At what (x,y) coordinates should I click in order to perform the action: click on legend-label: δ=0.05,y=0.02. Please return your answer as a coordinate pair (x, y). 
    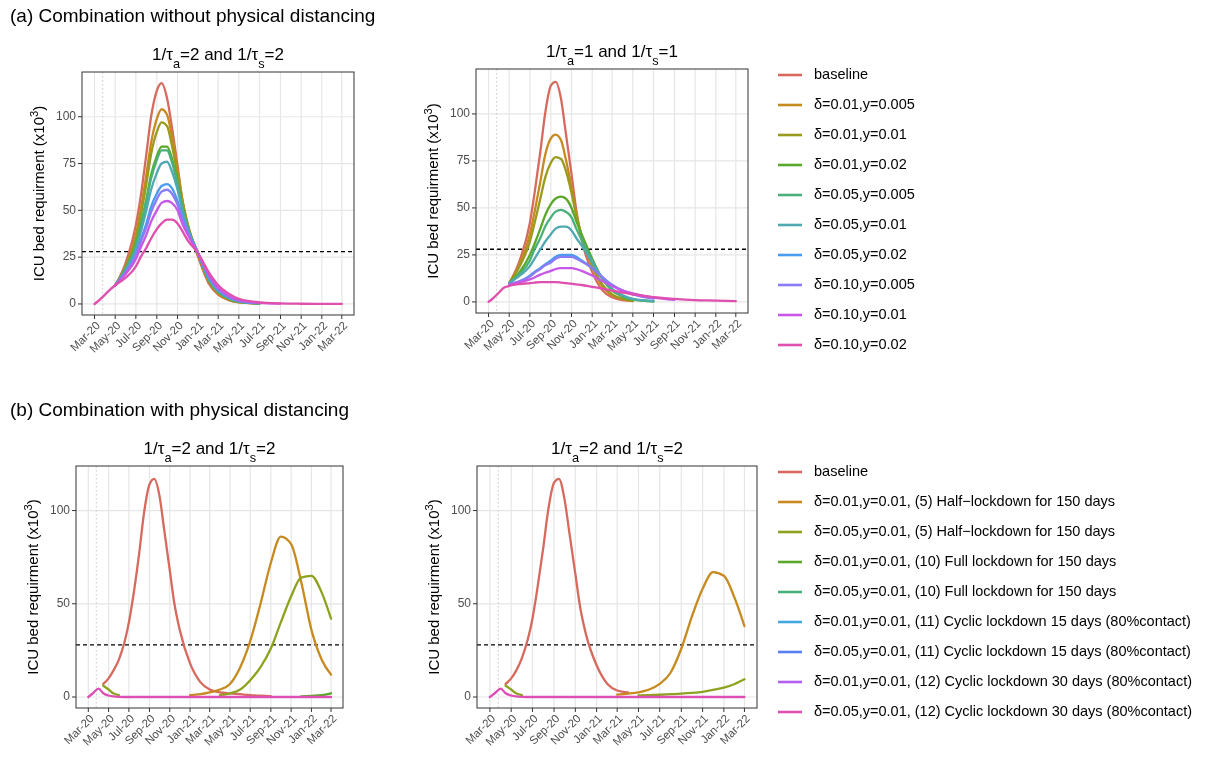
    Looking at the image, I should click on (860, 253).